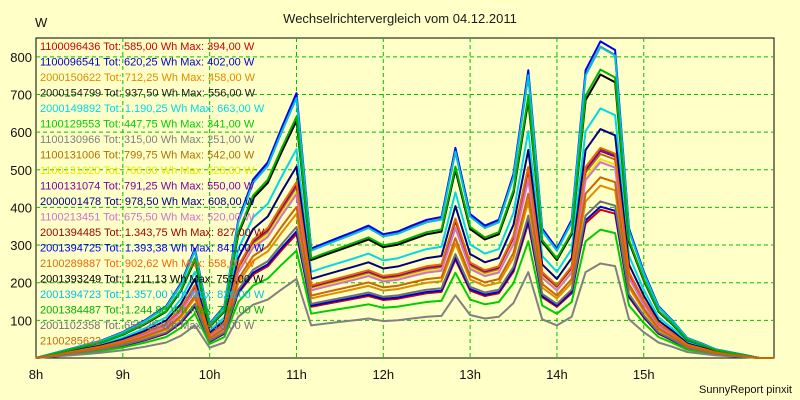 The image size is (800, 400). What do you see at coordinates (21, 94) in the screenshot?
I see `y-tick-label: 700` at bounding box center [21, 94].